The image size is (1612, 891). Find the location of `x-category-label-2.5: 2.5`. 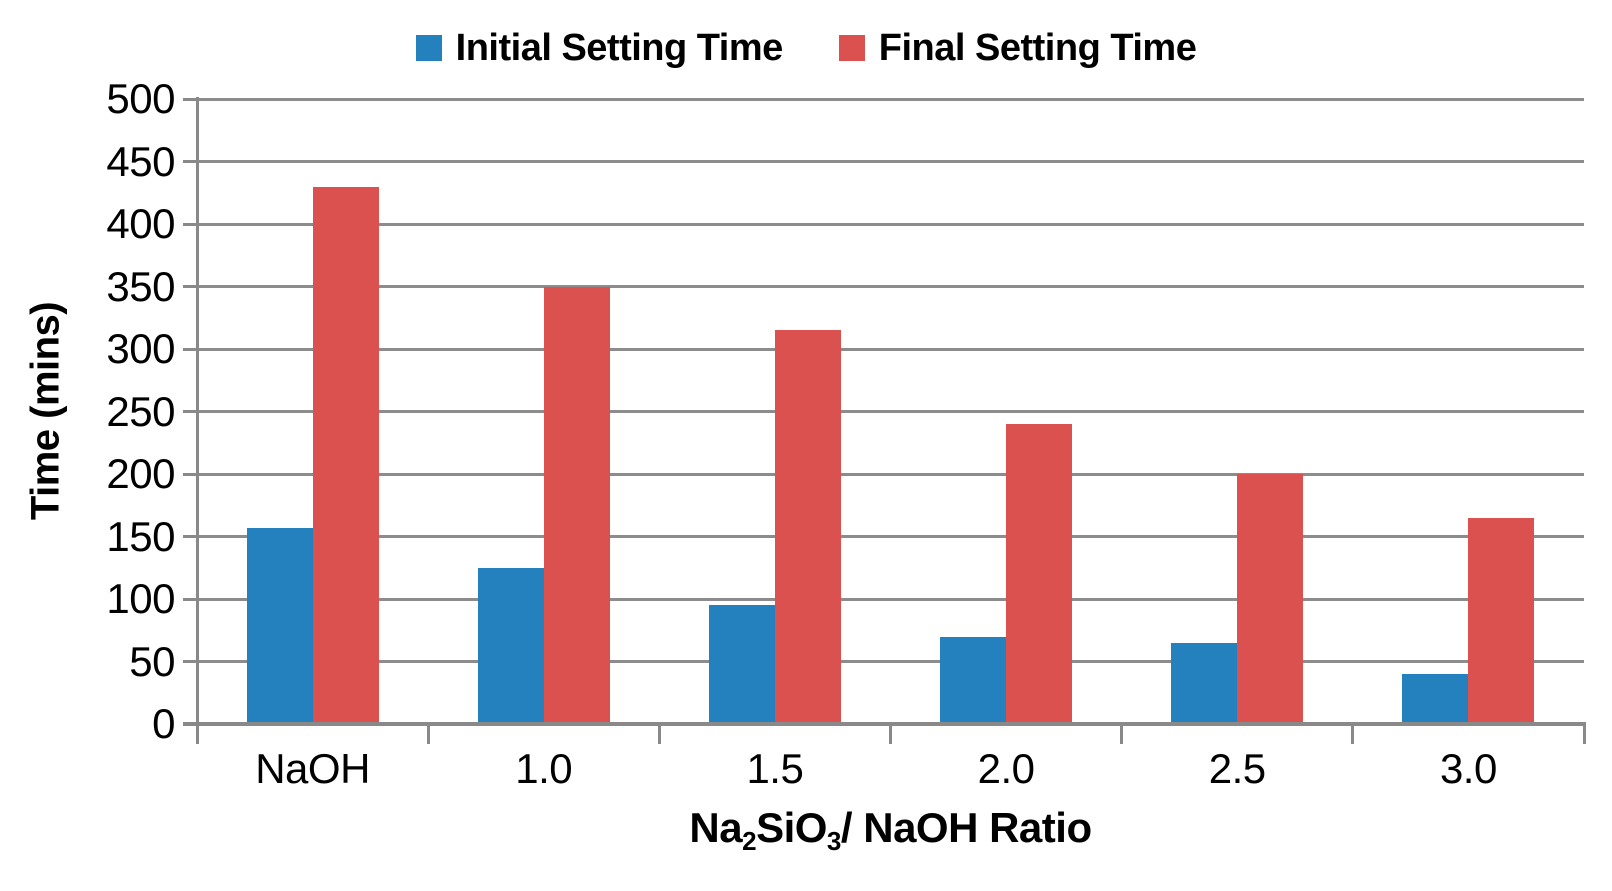

x-category-label-2.5: 2.5 is located at coordinates (1237, 768).